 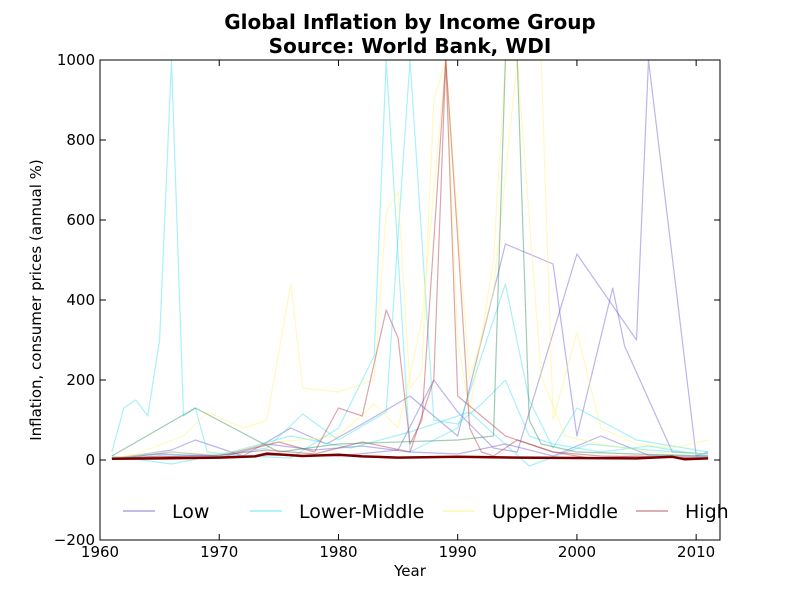 I want to click on chart-title-line-2: Source: World Bank, WDI, so click(x=410, y=46).